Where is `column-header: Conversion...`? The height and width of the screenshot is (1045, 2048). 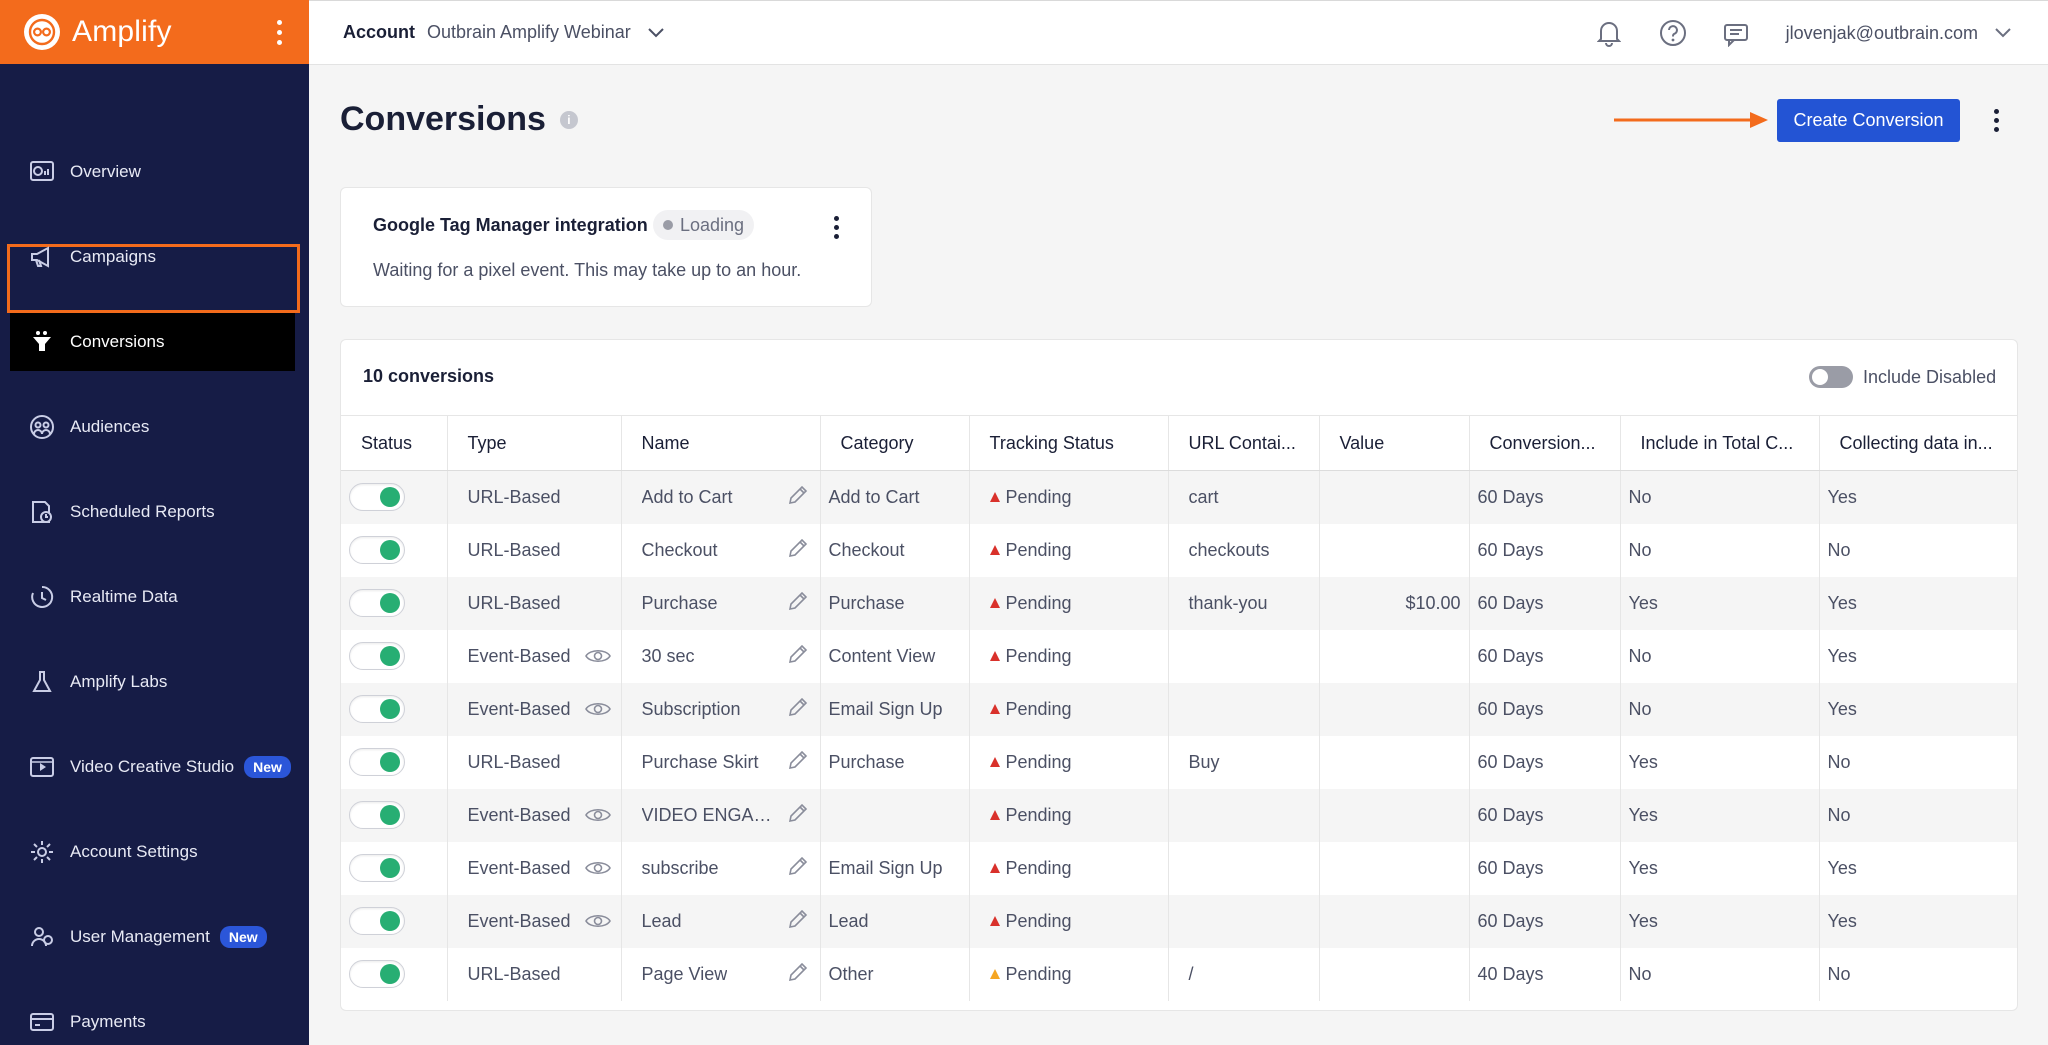 column-header: Conversion... is located at coordinates (1545, 443).